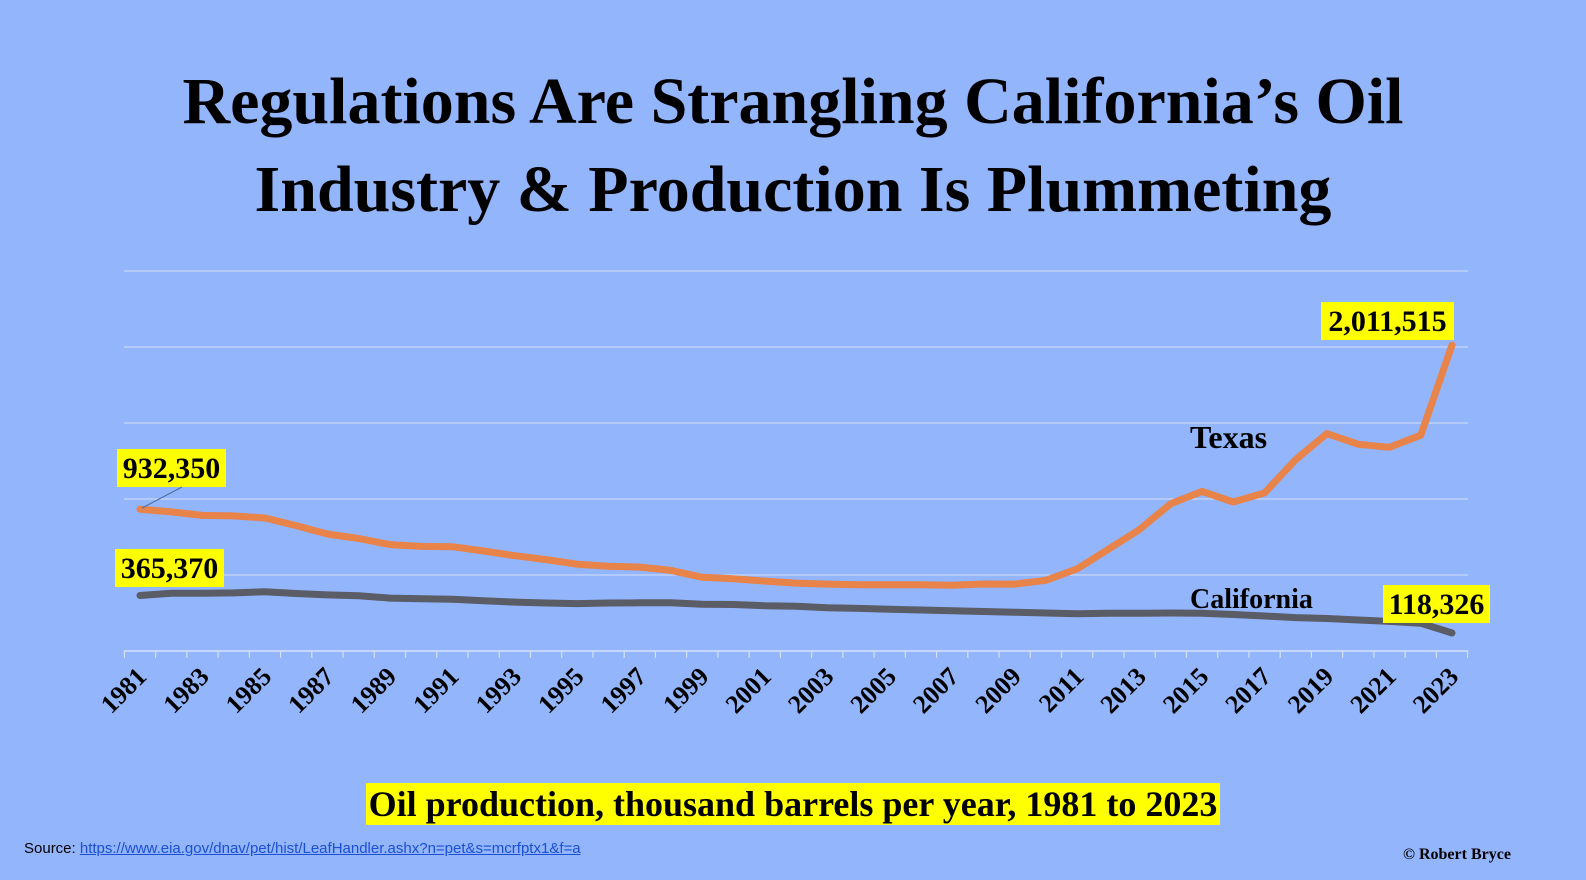 Image resolution: width=1586 pixels, height=880 pixels. I want to click on series-label-texas: Texas, so click(1228, 437).